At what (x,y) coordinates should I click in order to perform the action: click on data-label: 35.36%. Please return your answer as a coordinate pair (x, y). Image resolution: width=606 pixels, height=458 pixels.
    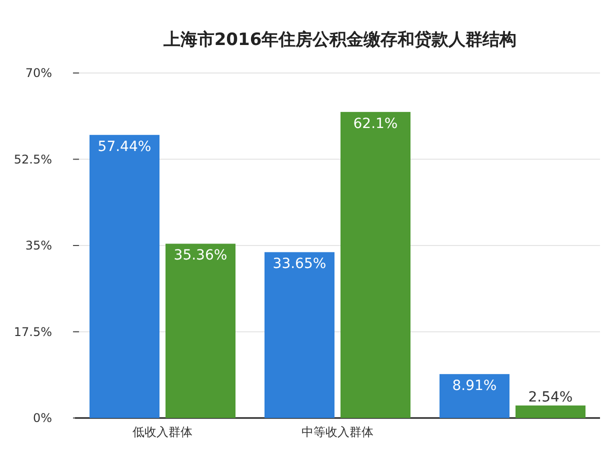
    Looking at the image, I should click on (201, 256).